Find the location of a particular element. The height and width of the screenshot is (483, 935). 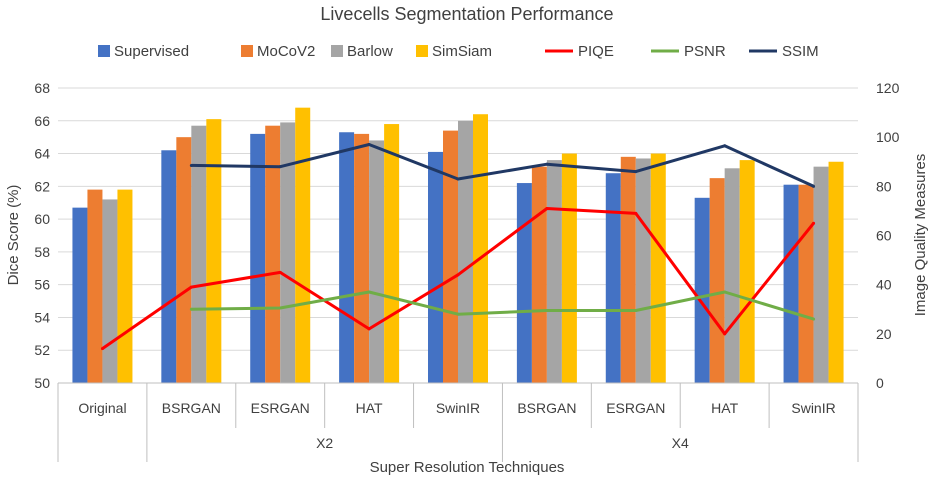

y-tick-label: 60 is located at coordinates (42, 219).